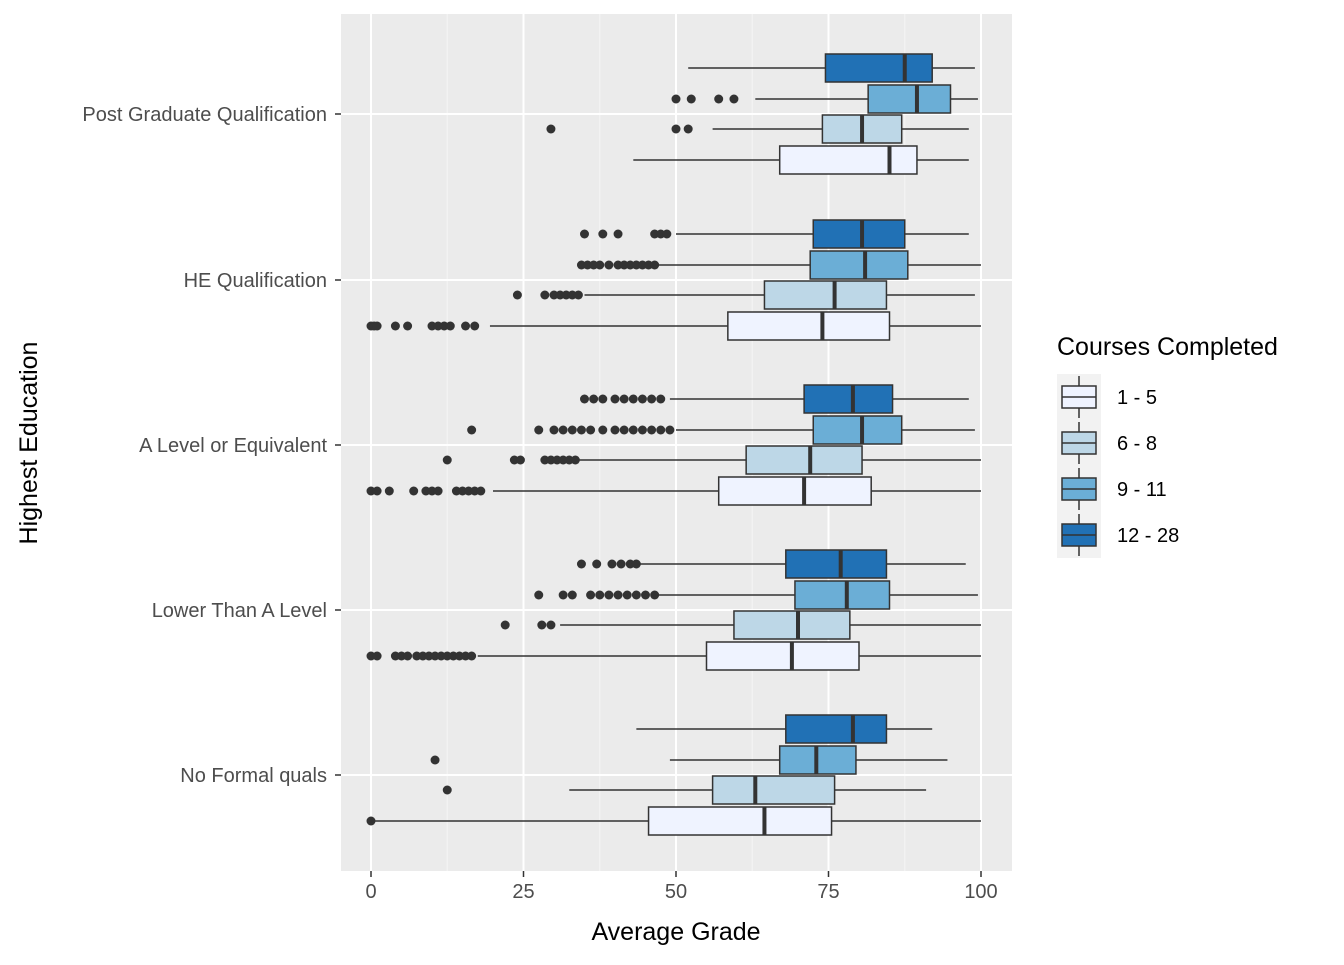 This screenshot has width=1344, height=965. I want to click on y-tick-label: Lower Than A Level, so click(239, 611).